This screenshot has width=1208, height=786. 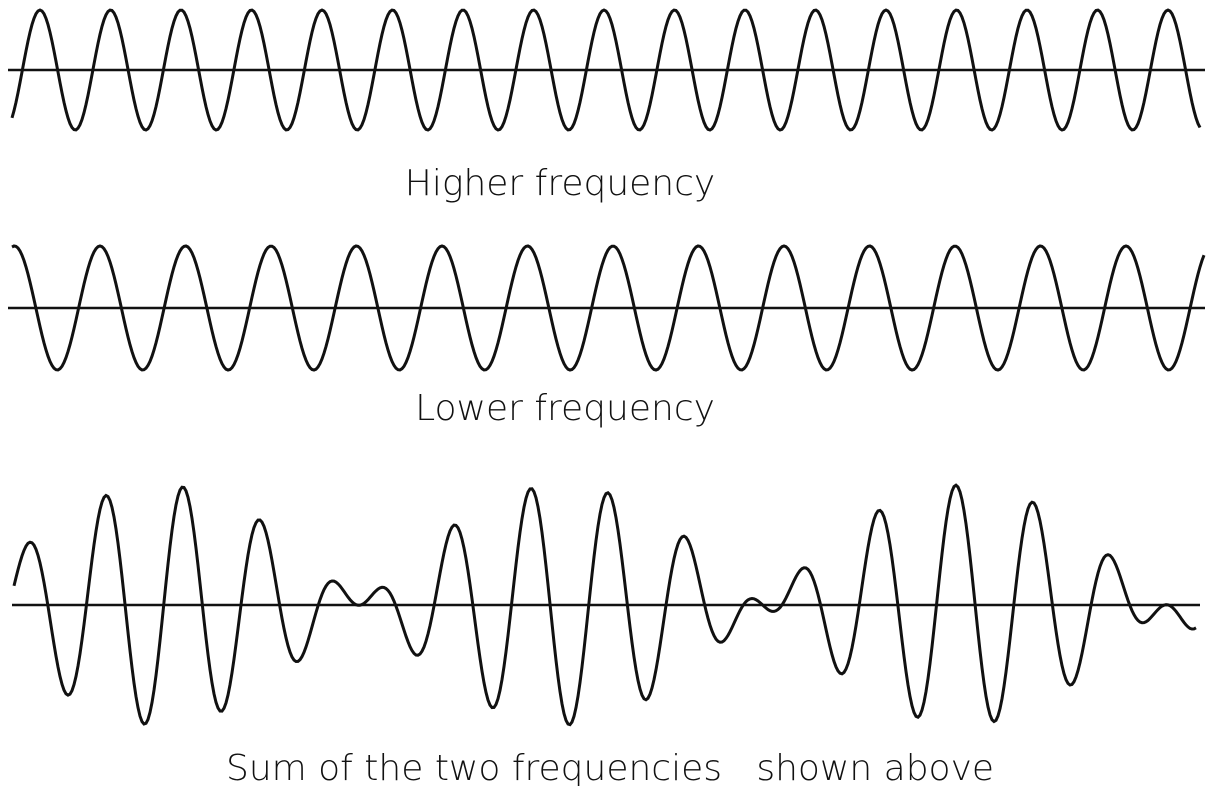 What do you see at coordinates (610, 767) in the screenshot?
I see `wave-label: Sum of the two frequencies shown above` at bounding box center [610, 767].